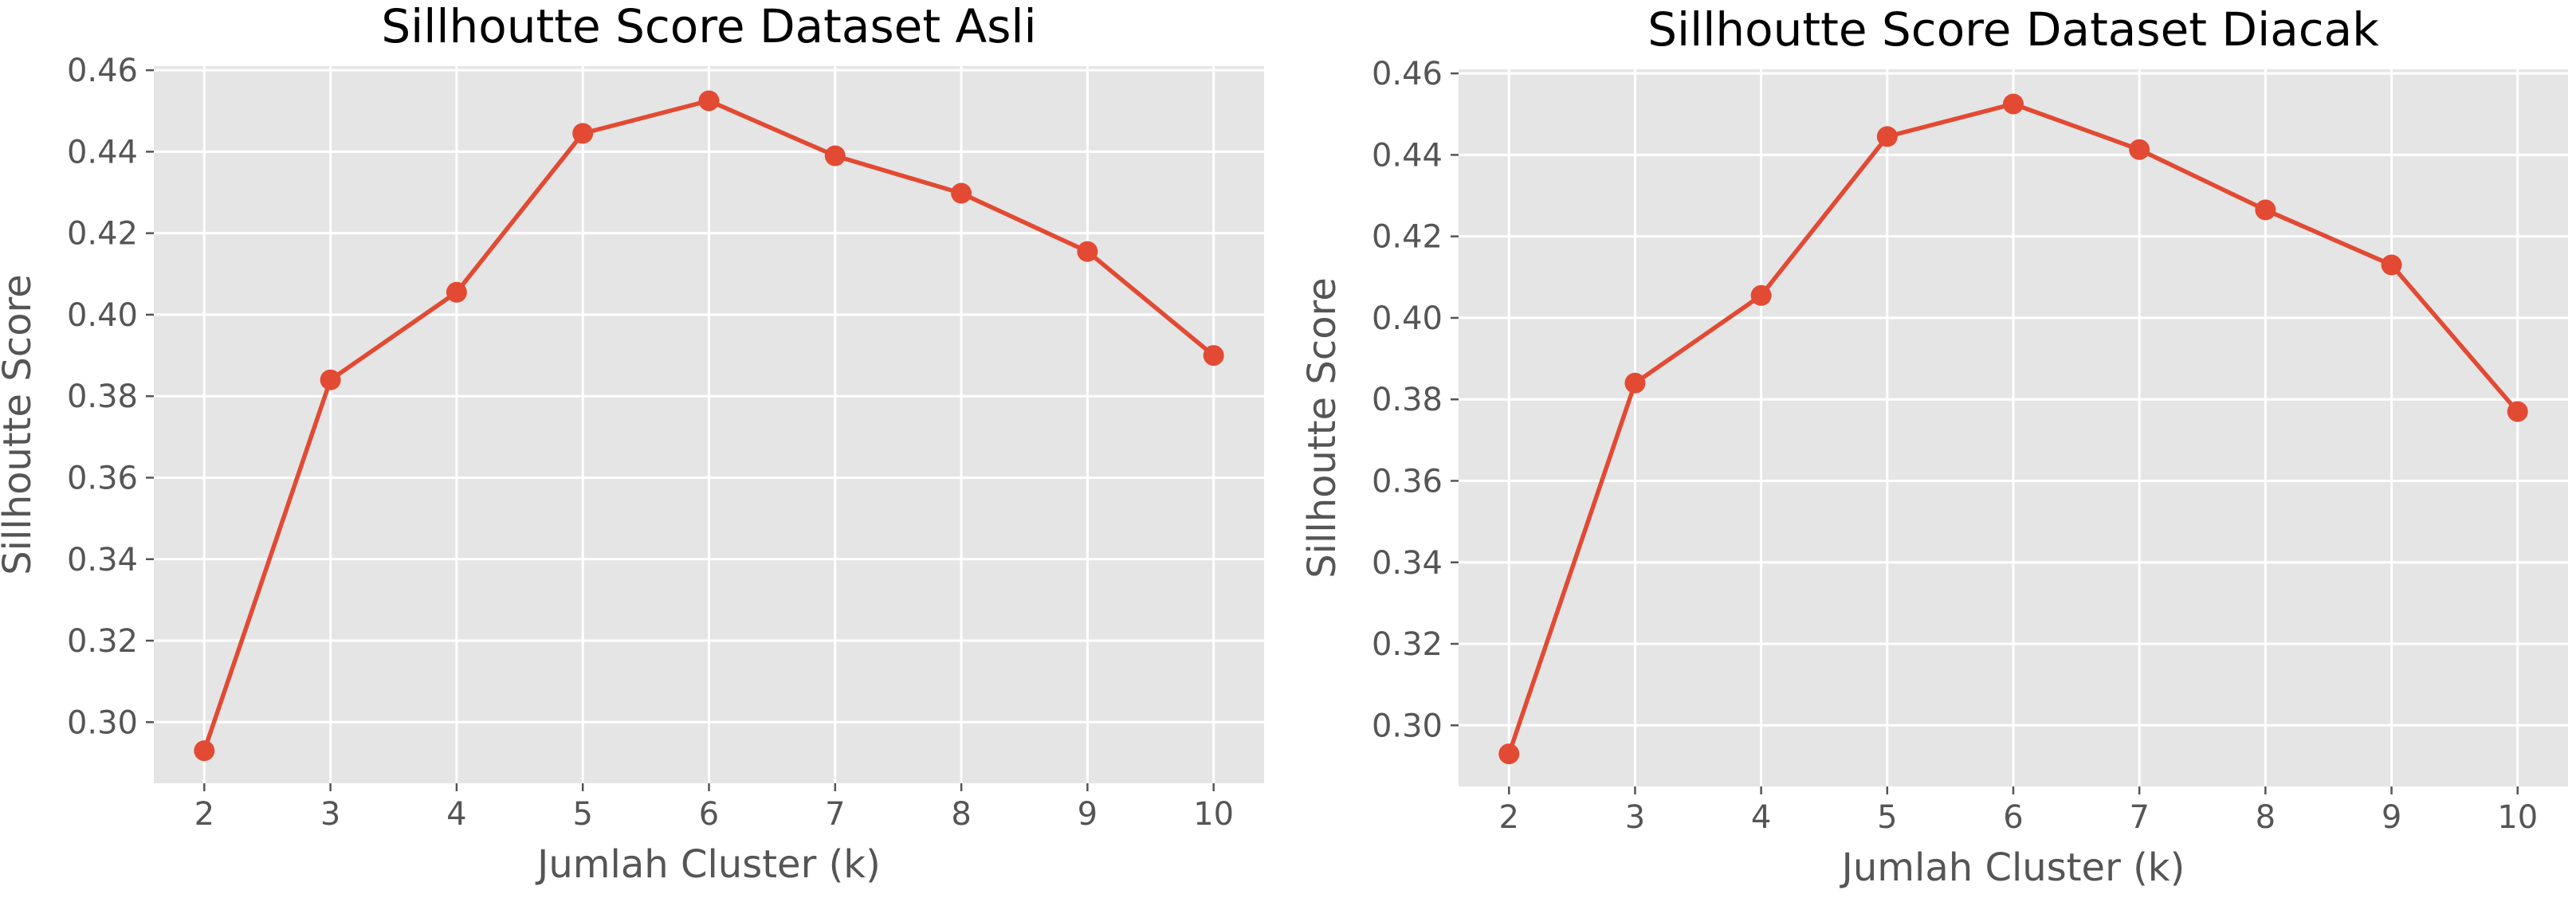 This screenshot has width=2576, height=902. I want to click on chart-left-y-axis-label: Sillhoutte Score, so click(20, 424).